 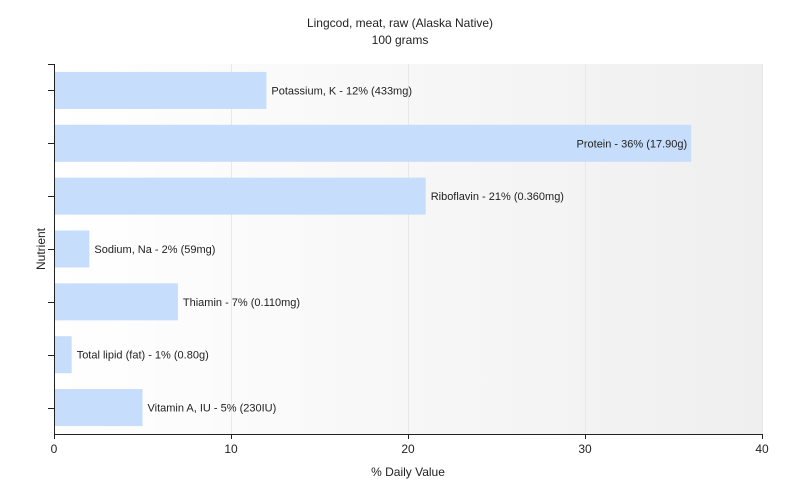 What do you see at coordinates (241, 303) in the screenshot?
I see `bar-data-label: Thiamin - 7% (0.110mg)` at bounding box center [241, 303].